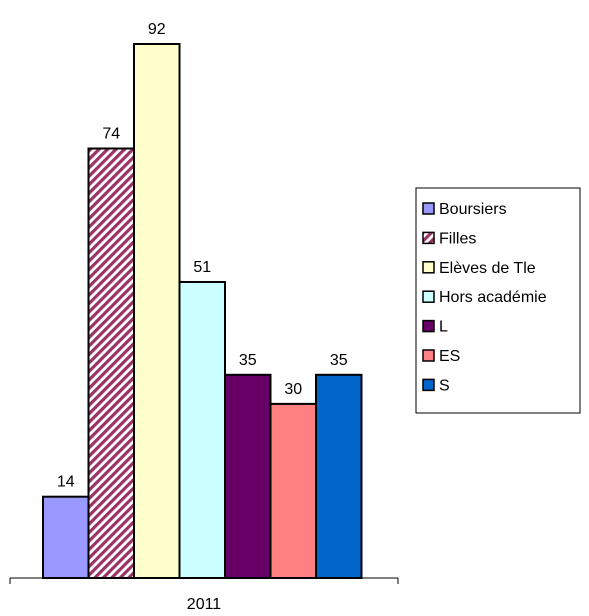 The image size is (589, 616). Describe the element at coordinates (428, 208) in the screenshot. I see `legend-swatch-boursiers` at that location.